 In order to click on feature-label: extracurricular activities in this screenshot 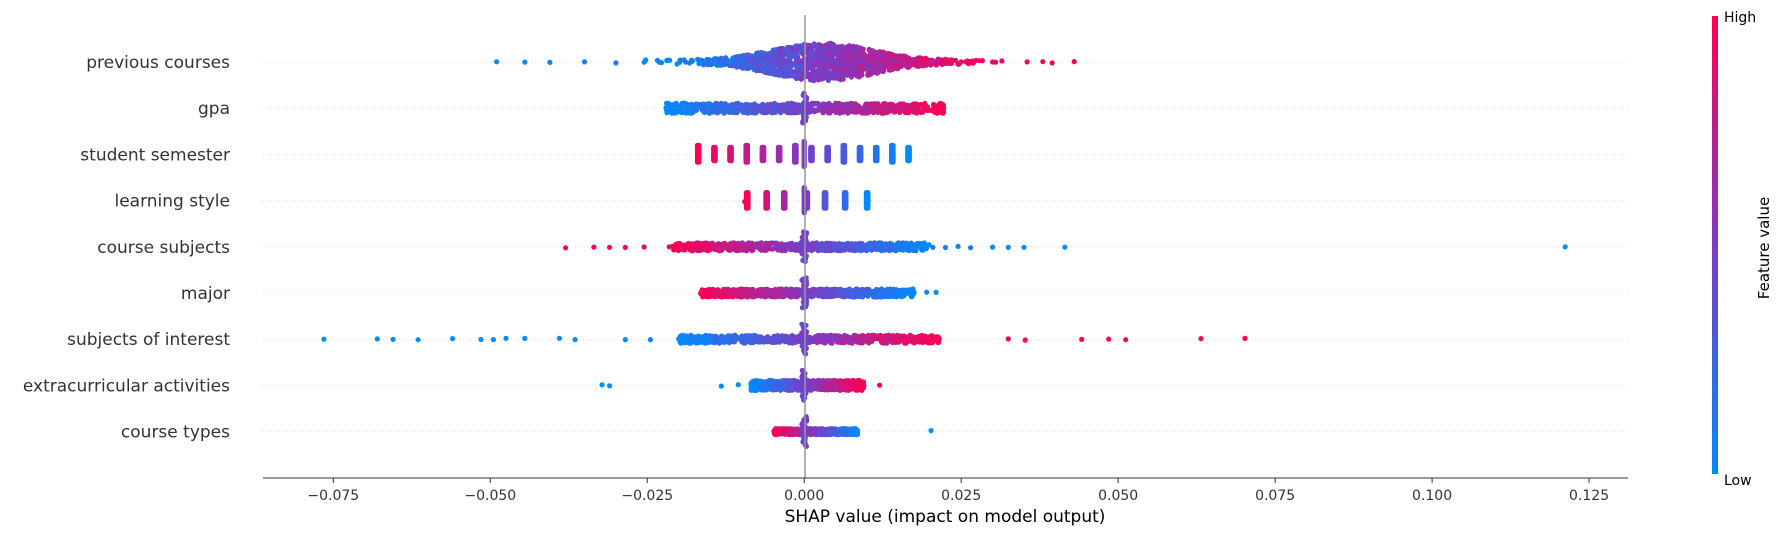, I will do `click(126, 386)`.